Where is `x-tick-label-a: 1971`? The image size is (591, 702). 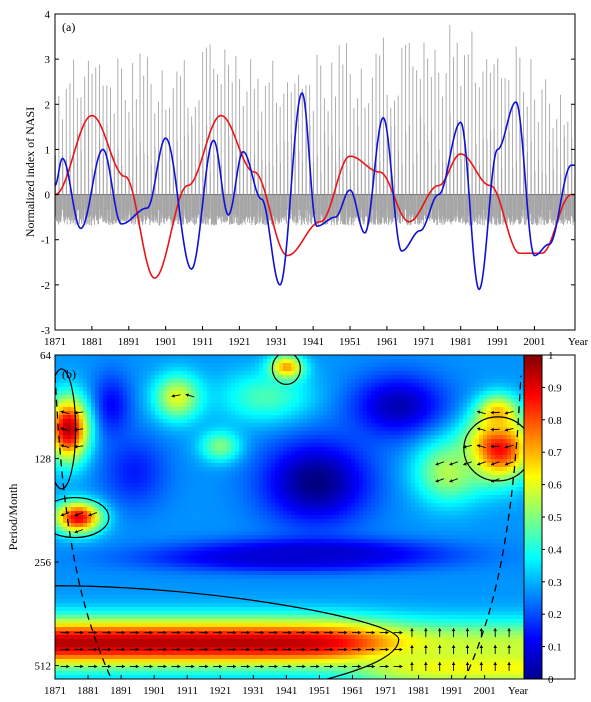
x-tick-label-a: 1971 is located at coordinates (424, 342).